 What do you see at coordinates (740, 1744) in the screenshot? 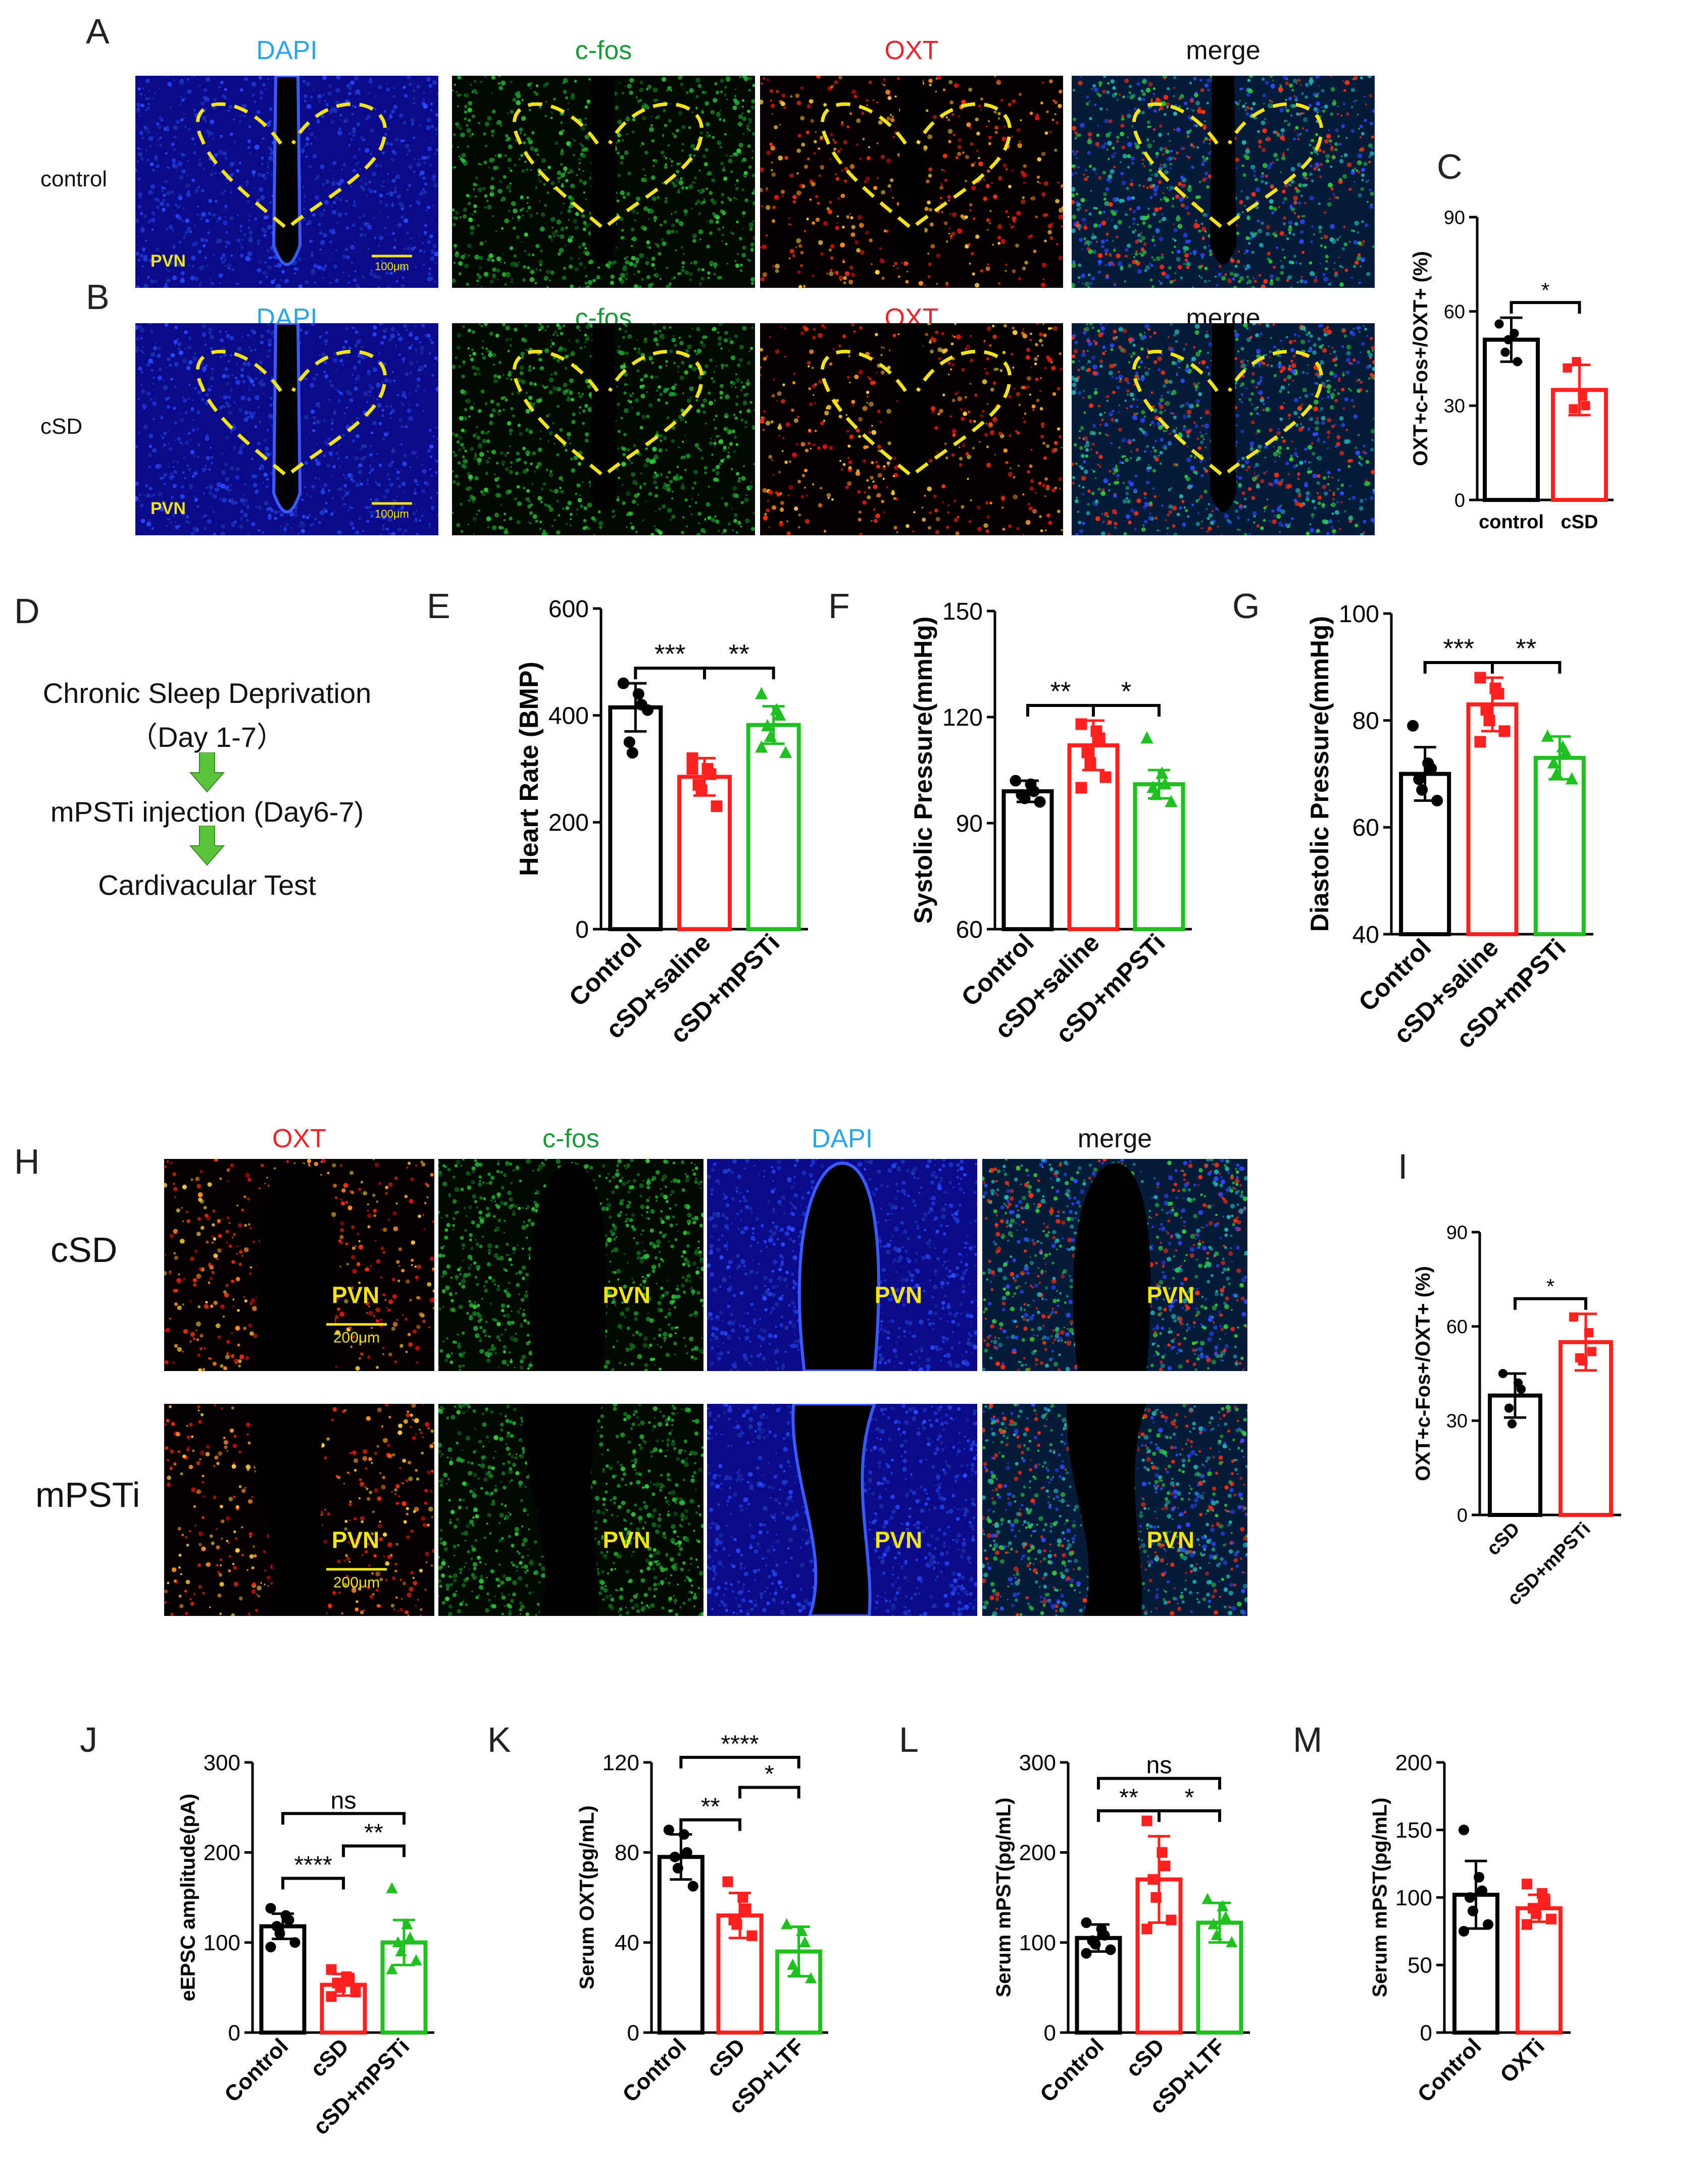
I see `significance-label: ****` at bounding box center [740, 1744].